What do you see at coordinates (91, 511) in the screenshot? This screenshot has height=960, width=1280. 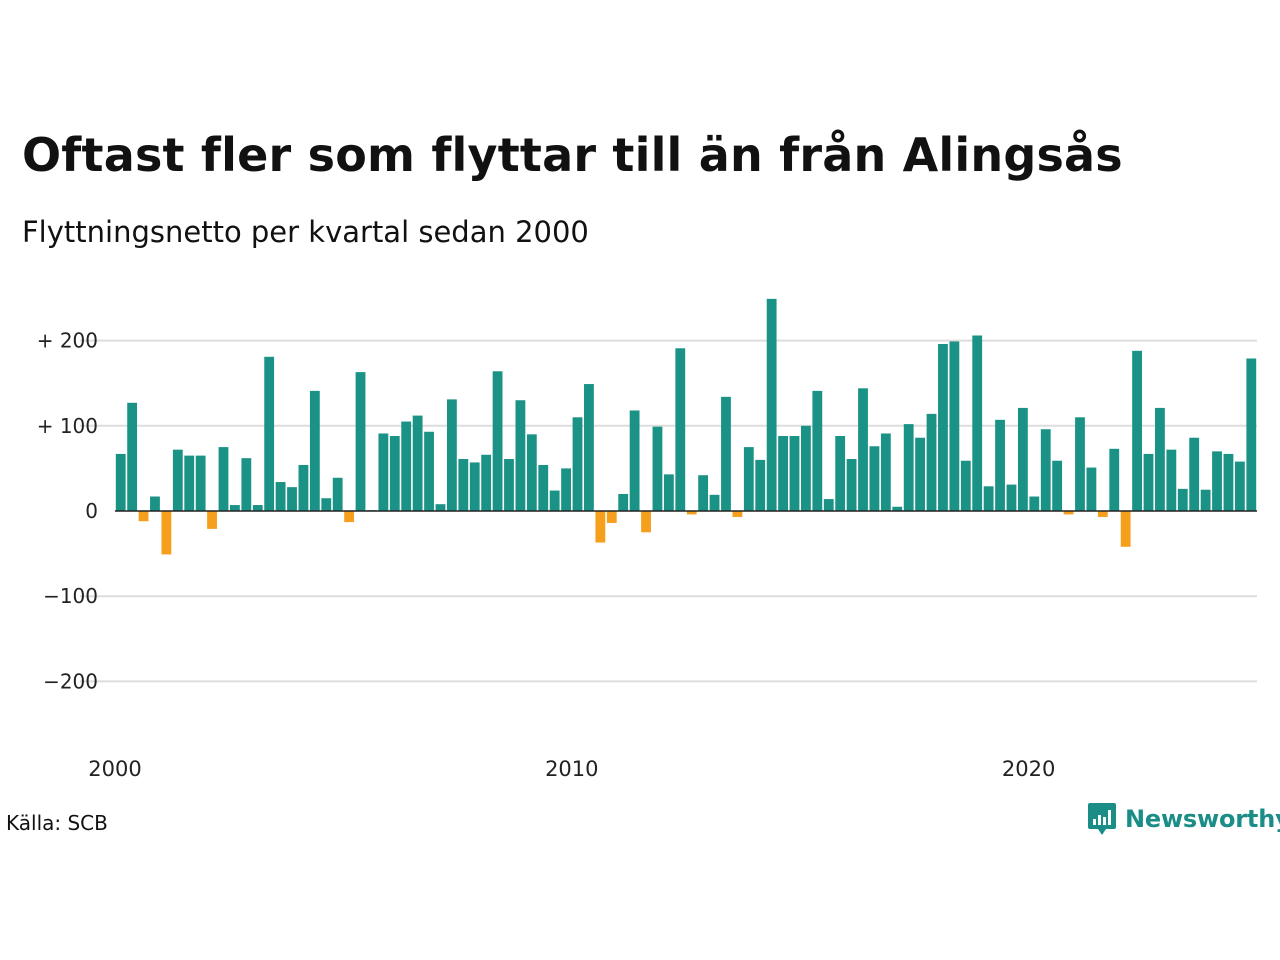 I see `y-tick-label: 0` at bounding box center [91, 511].